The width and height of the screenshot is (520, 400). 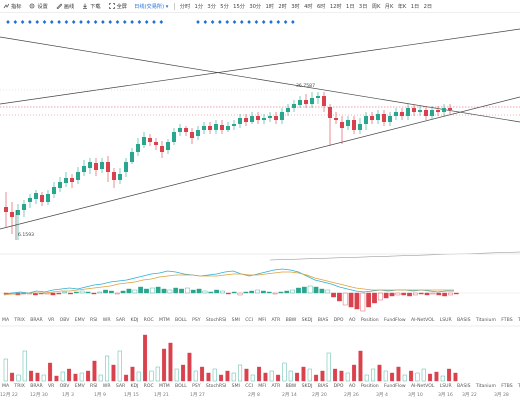 I want to click on period-option: 1分, so click(x=199, y=6).